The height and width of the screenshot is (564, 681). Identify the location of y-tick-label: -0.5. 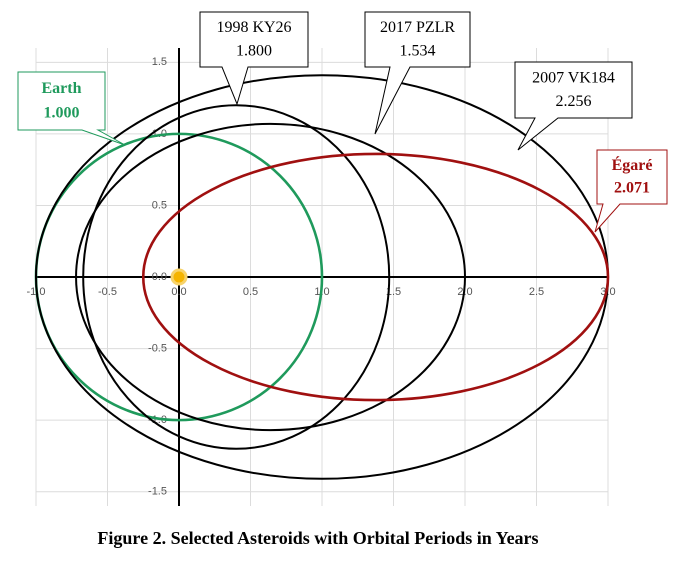
(157, 348).